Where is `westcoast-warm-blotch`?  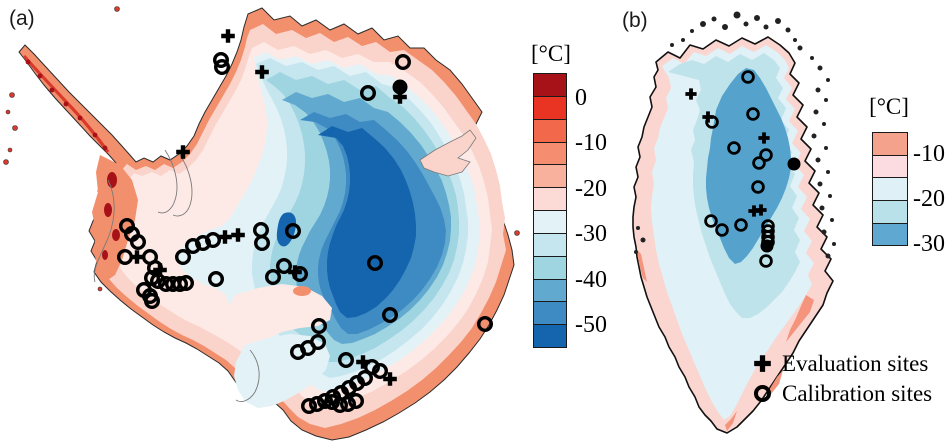
westcoast-warm-blotch is located at coordinates (115, 218).